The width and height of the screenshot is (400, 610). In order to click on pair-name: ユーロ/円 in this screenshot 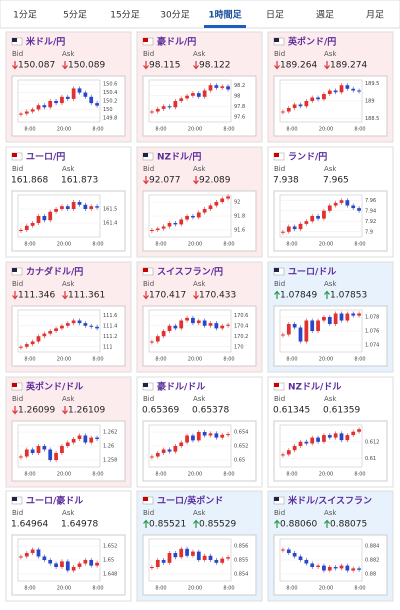, I will do `click(45, 157)`.